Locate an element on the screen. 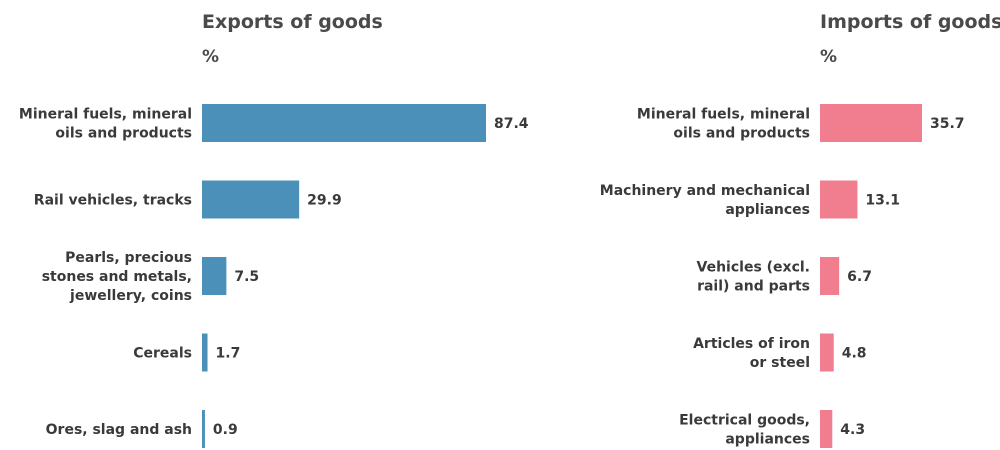 The width and height of the screenshot is (1000, 450). imports-category-line: Electrical goods, is located at coordinates (744, 421).